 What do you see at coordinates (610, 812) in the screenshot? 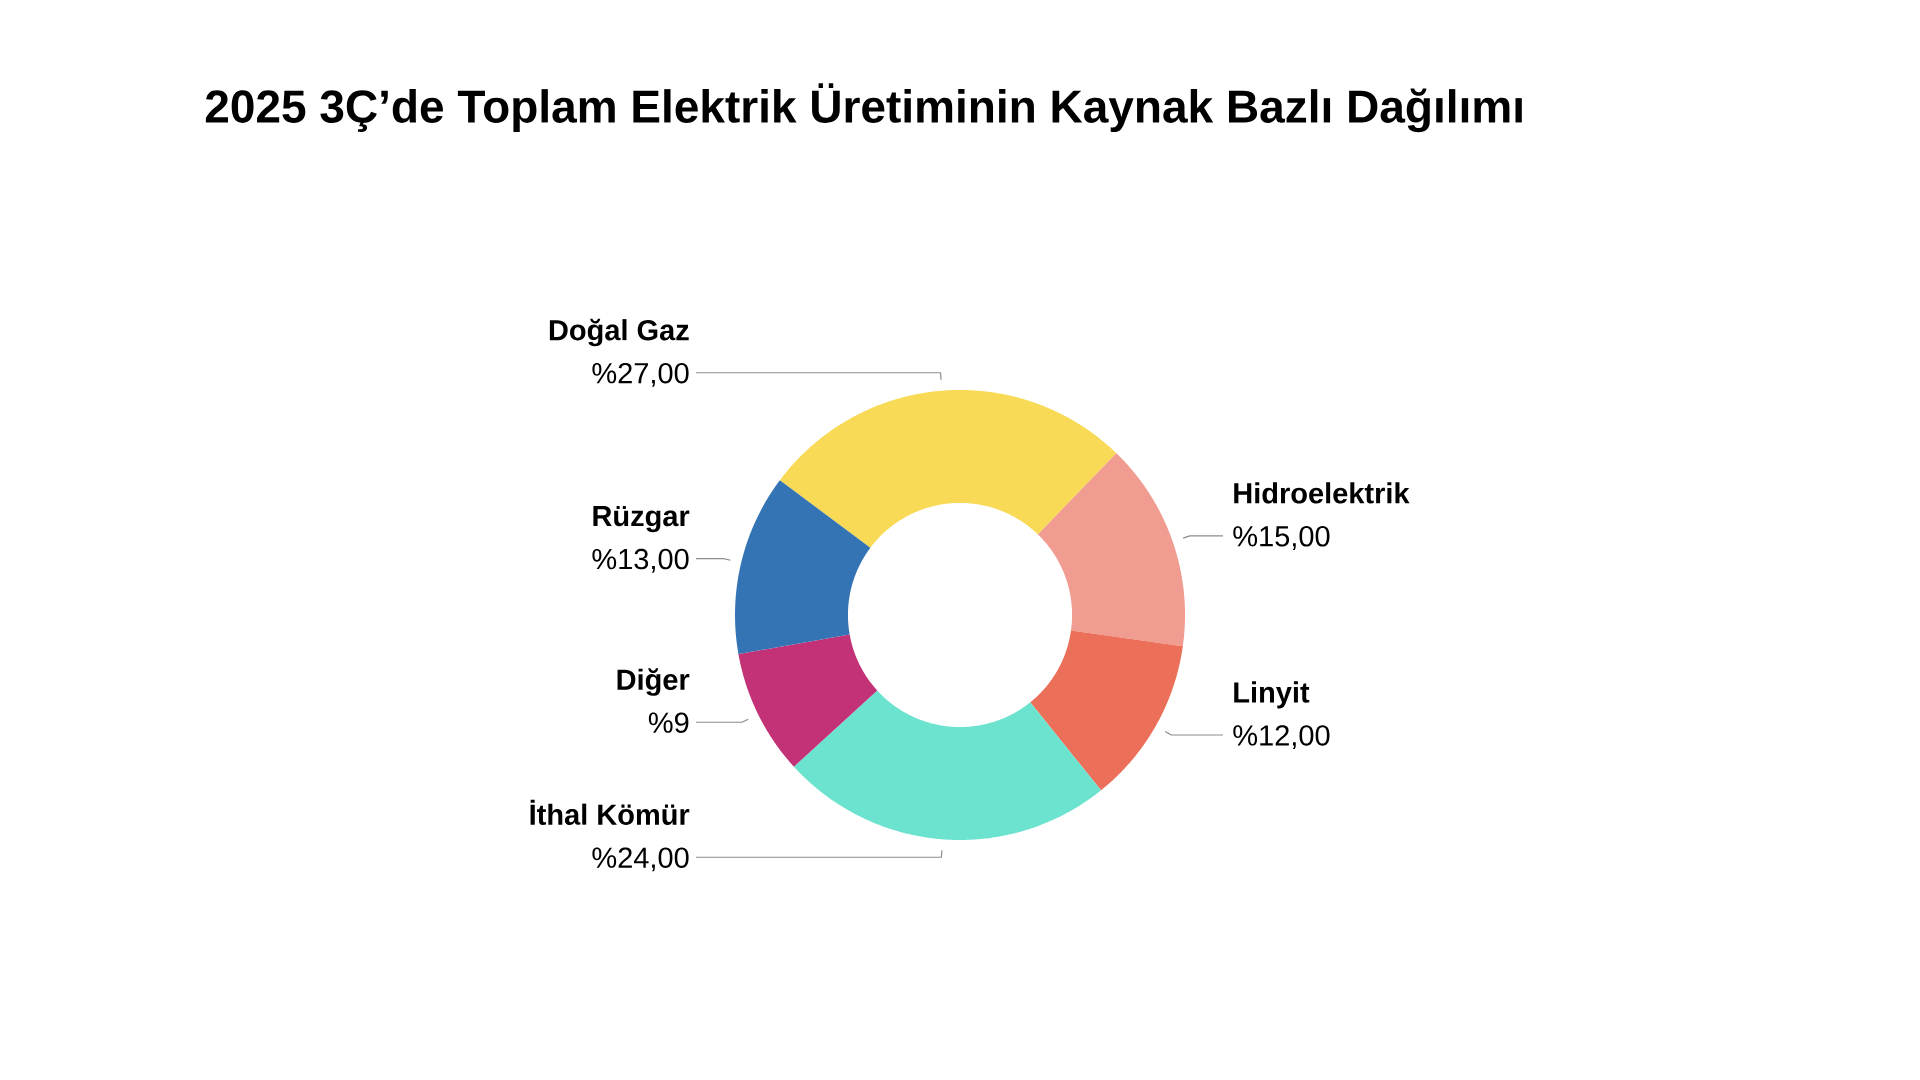
I see `slice-label: İthal Kömür` at bounding box center [610, 812].